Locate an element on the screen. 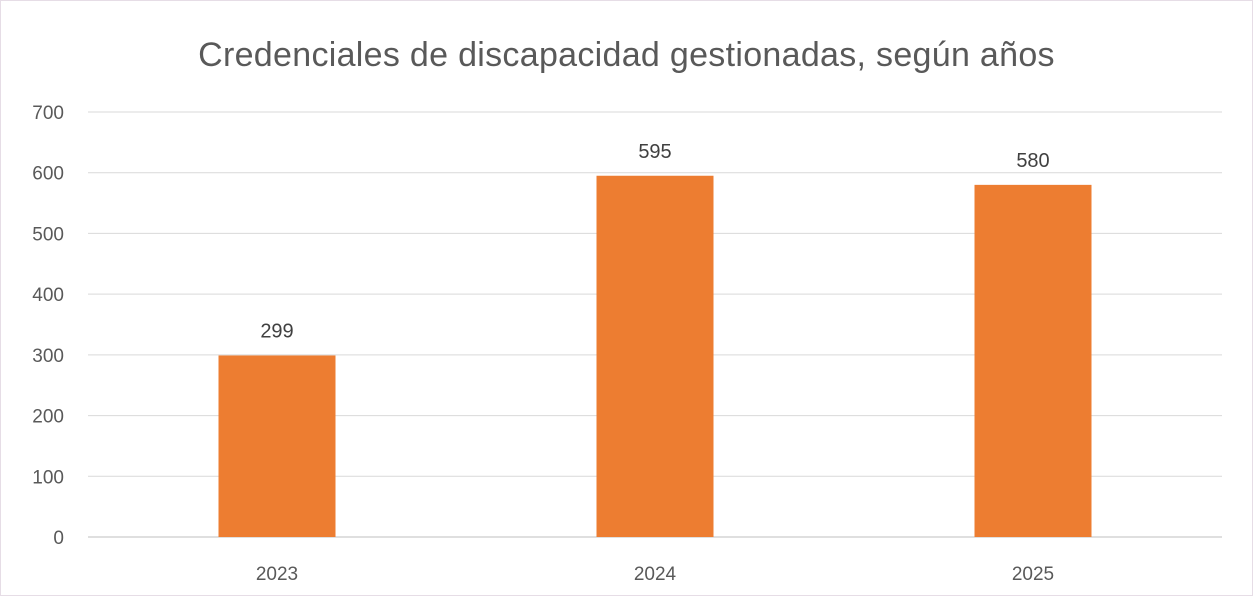  y-tick-label: 700 is located at coordinates (48, 113).